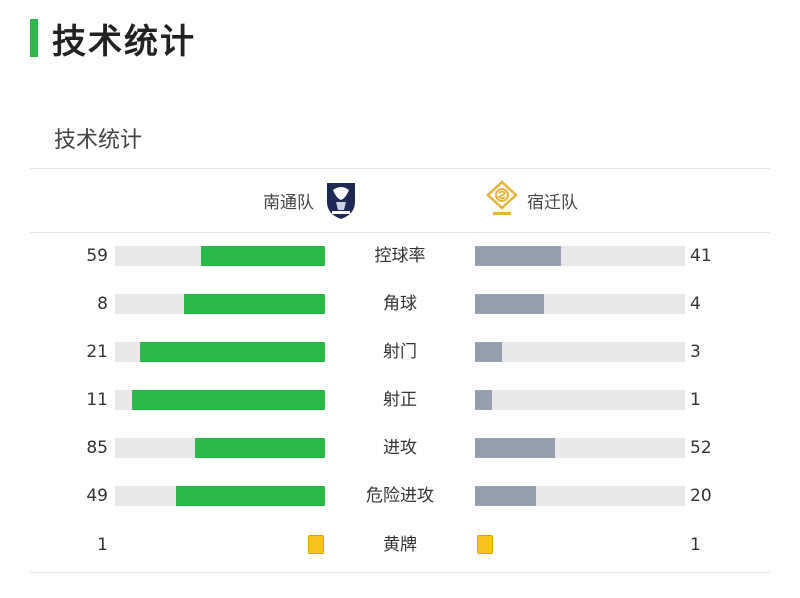 This screenshot has width=800, height=598. Describe the element at coordinates (124, 41) in the screenshot. I see `page-title: 技术统计` at that location.